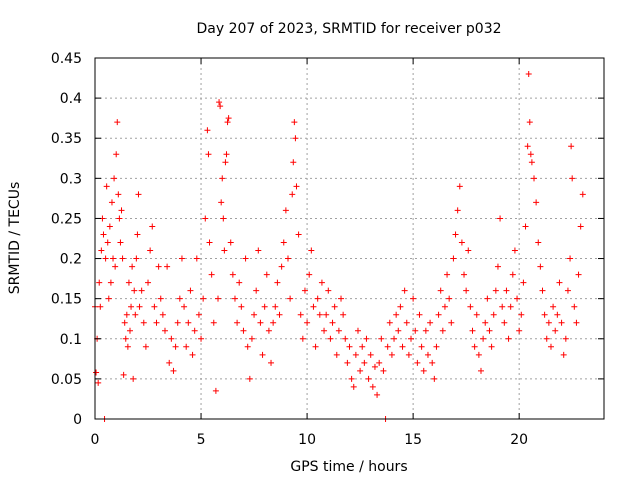 Image resolution: width=640 pixels, height=480 pixels. I want to click on y-tick-label: 0.2, so click(71, 260).